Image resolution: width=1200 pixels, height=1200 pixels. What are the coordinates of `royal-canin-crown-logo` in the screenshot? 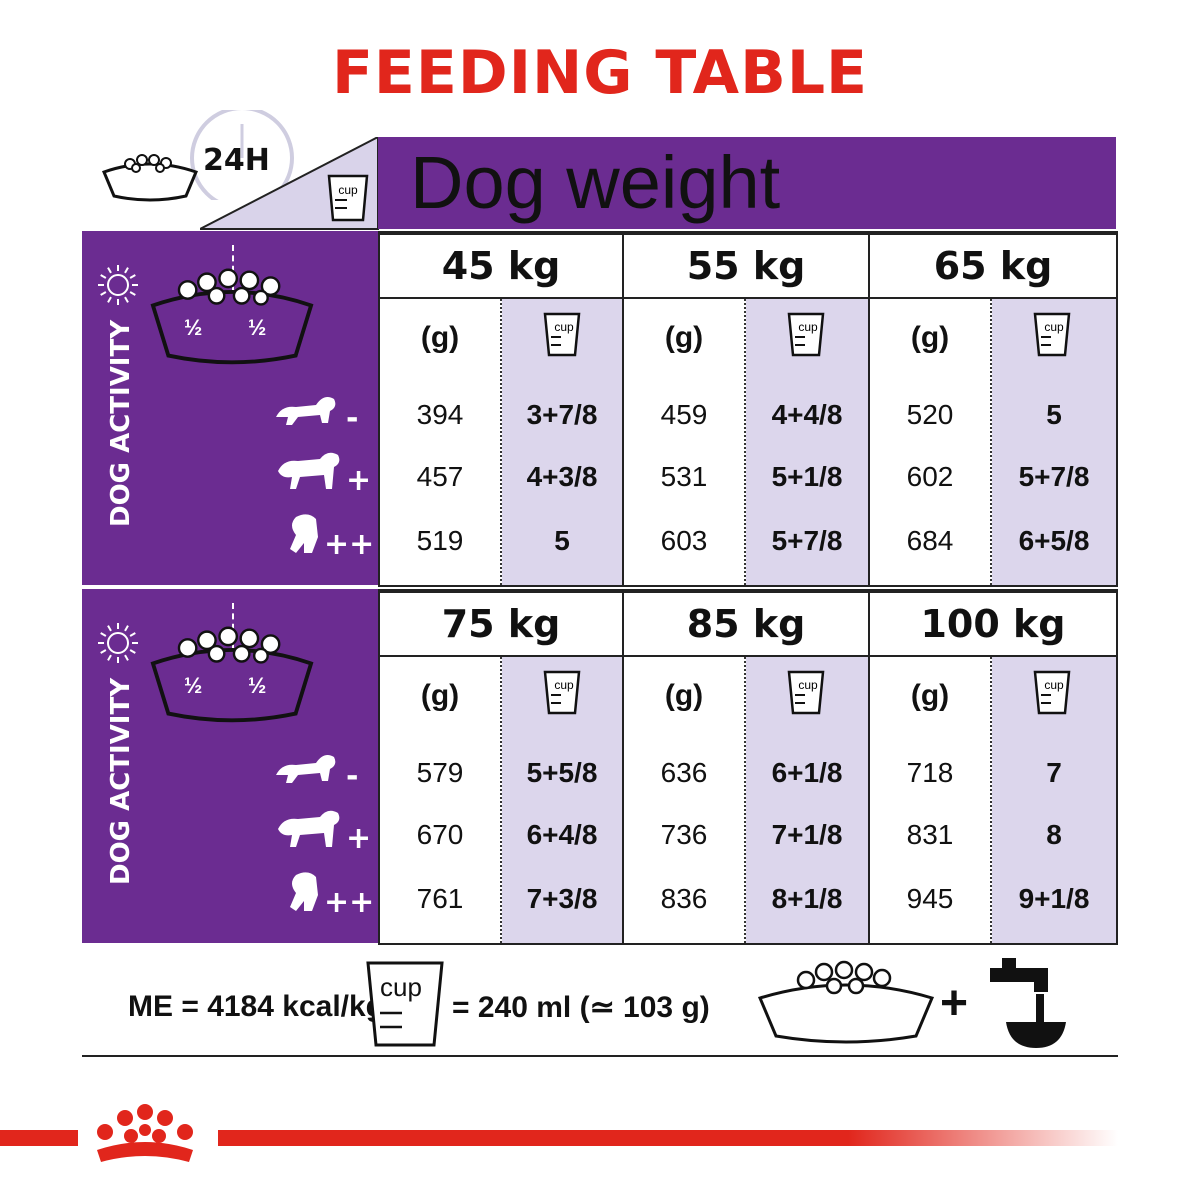 It's located at (145, 1133).